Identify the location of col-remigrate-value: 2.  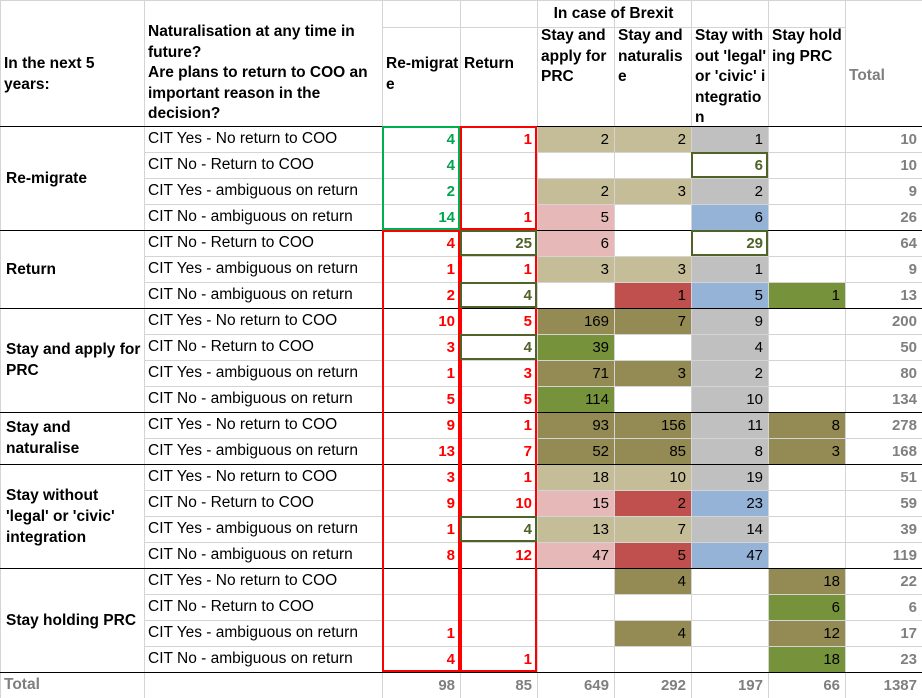
(450, 295).